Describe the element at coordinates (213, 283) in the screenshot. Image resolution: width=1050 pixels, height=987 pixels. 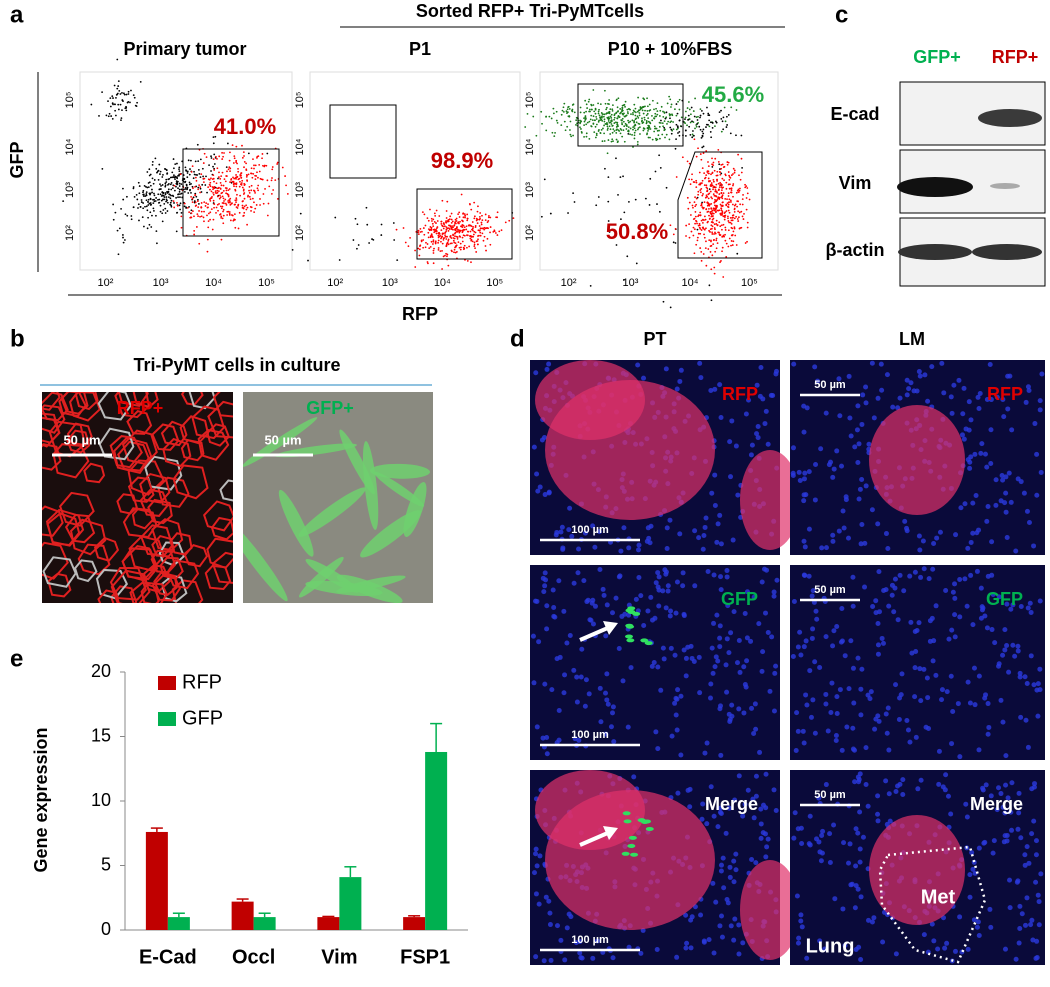
I see `x-tick-label: 10⁴` at that location.